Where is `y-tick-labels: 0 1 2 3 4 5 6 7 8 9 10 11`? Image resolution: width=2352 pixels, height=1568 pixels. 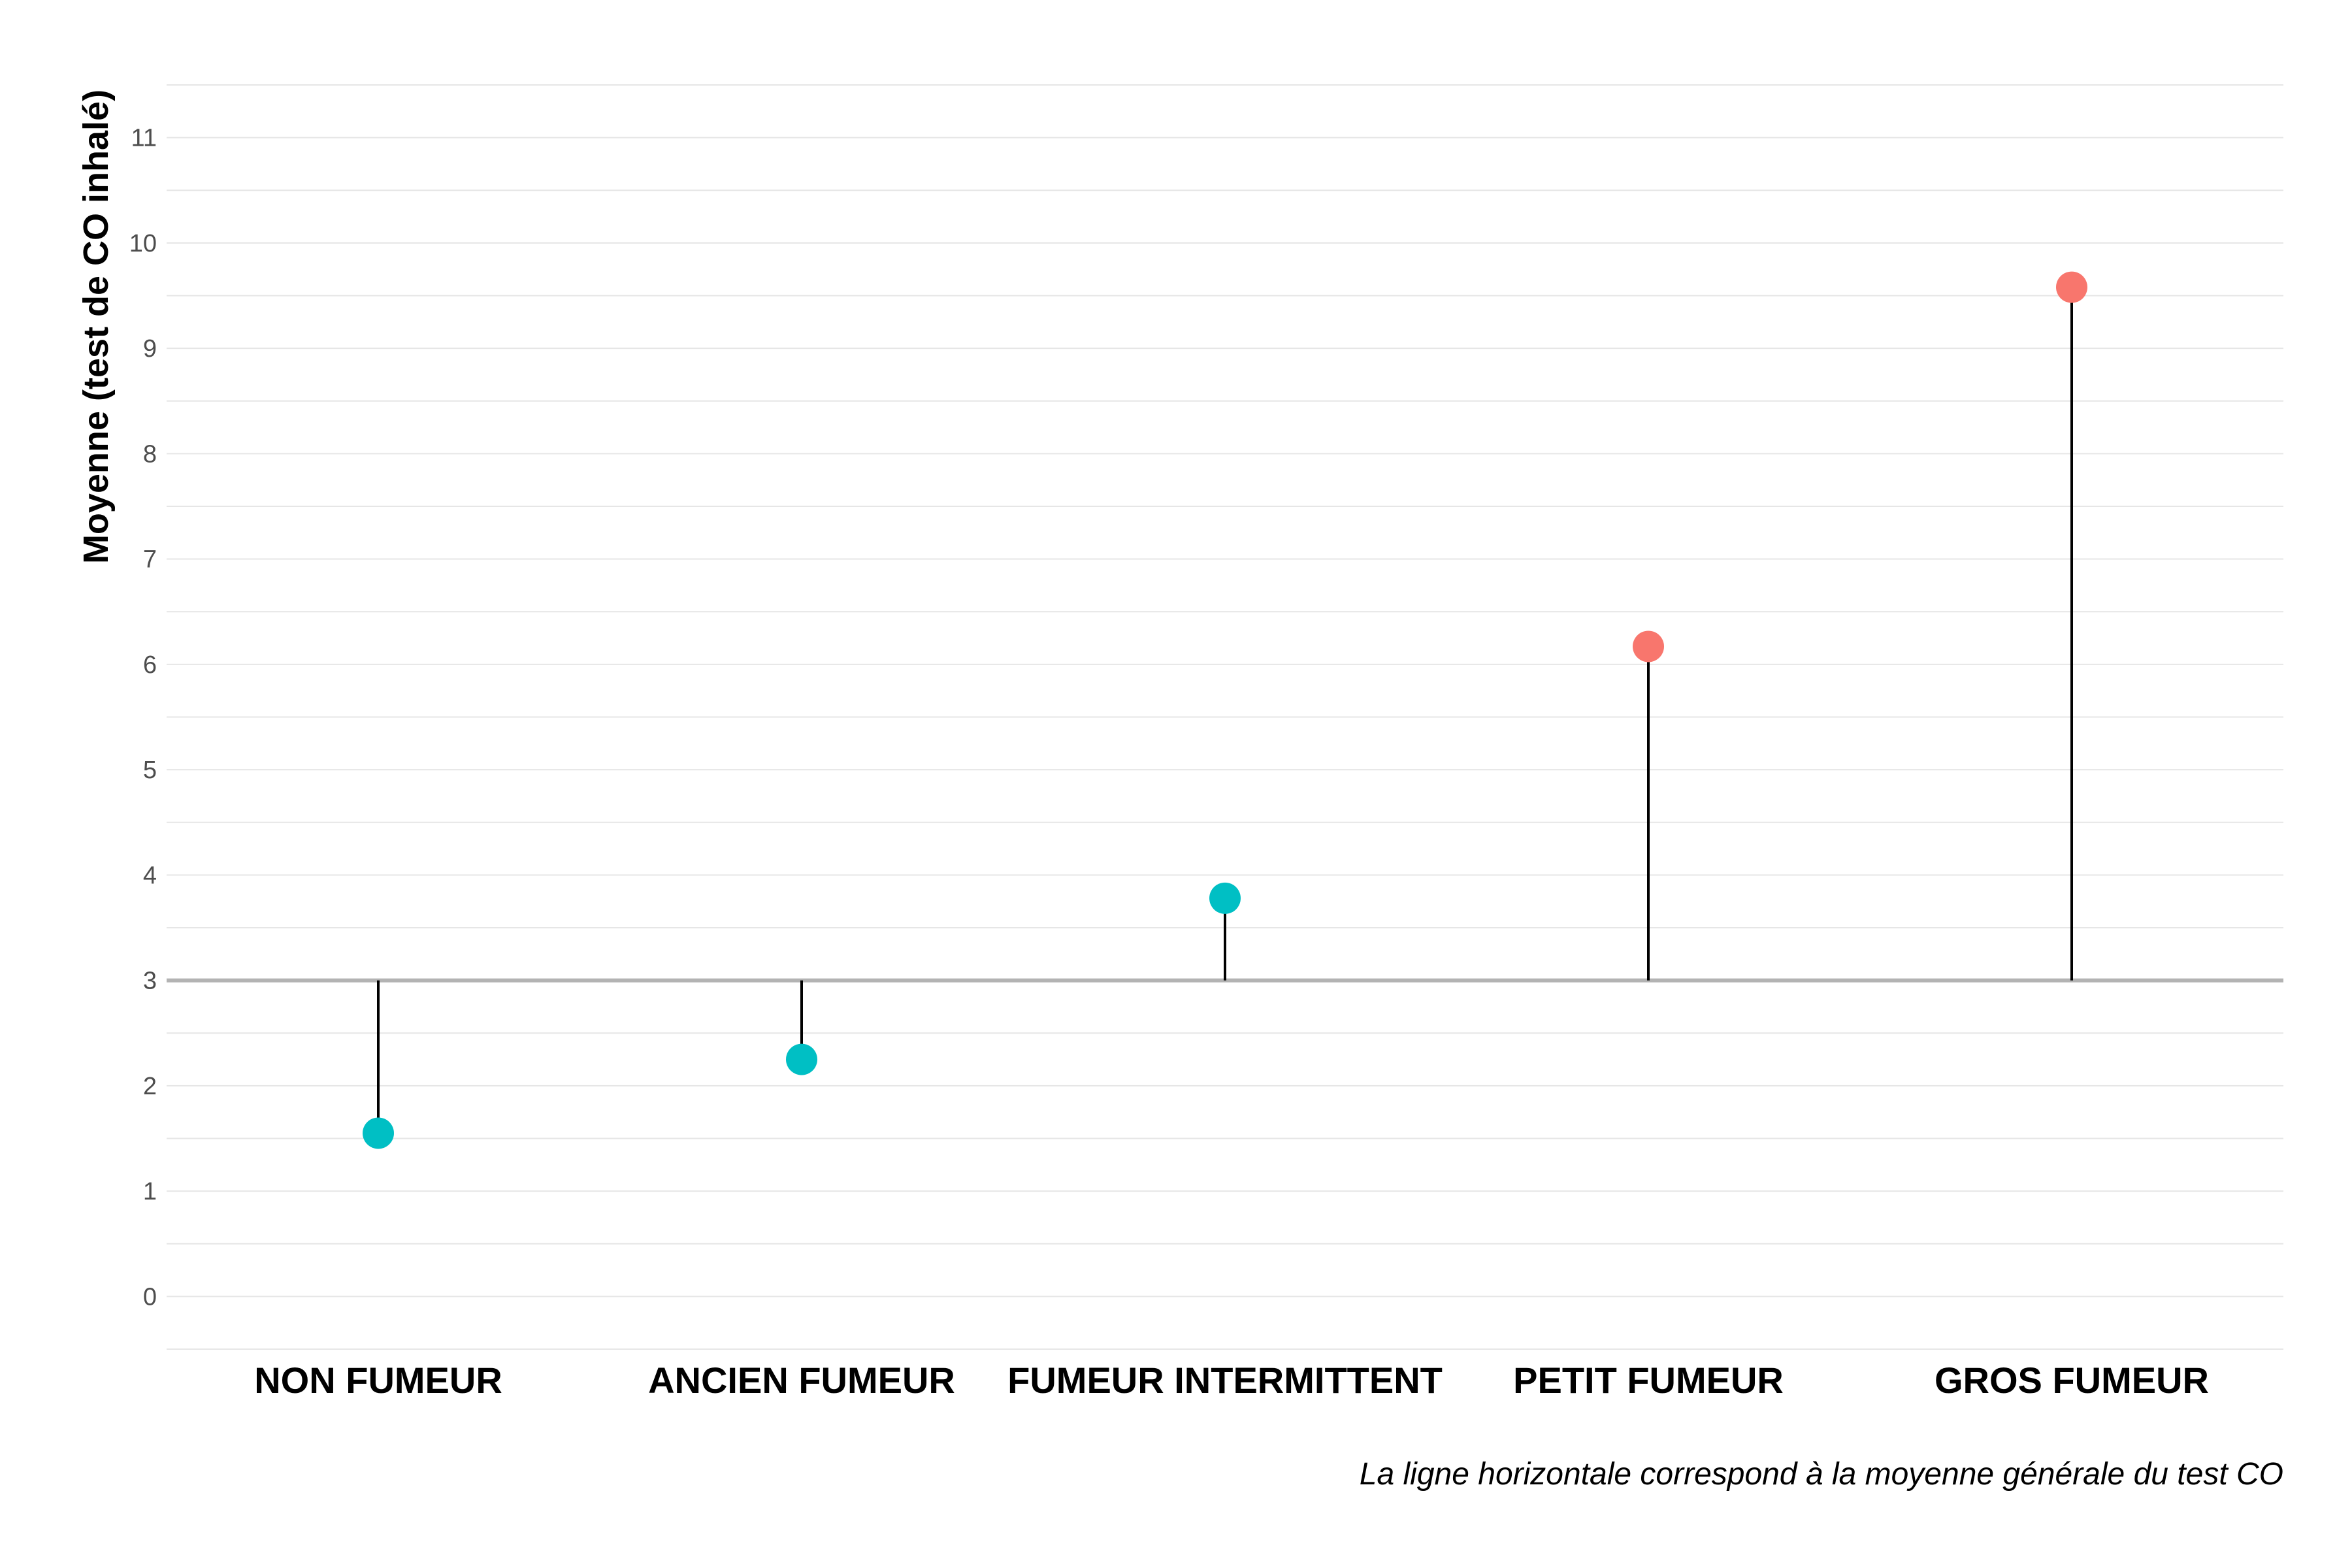
y-tick-labels: 0 1 2 3 4 5 6 7 8 9 10 11 is located at coordinates (143, 718).